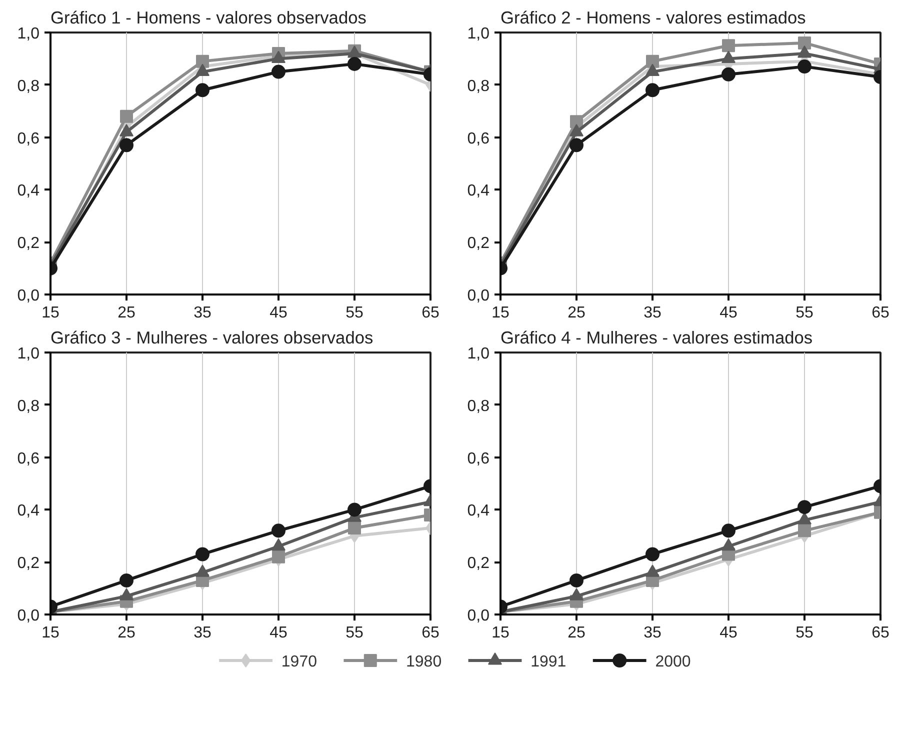 This screenshot has height=739, width=909. Describe the element at coordinates (673, 662) in the screenshot. I see `legend-label: 2000` at that location.